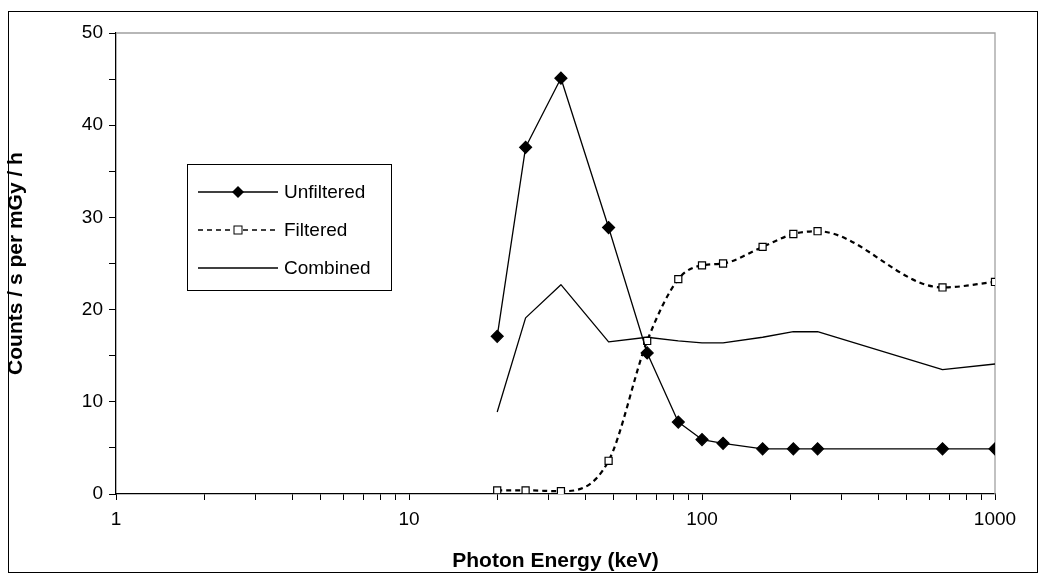  I want to click on y-tick-label: 50, so click(92, 32).